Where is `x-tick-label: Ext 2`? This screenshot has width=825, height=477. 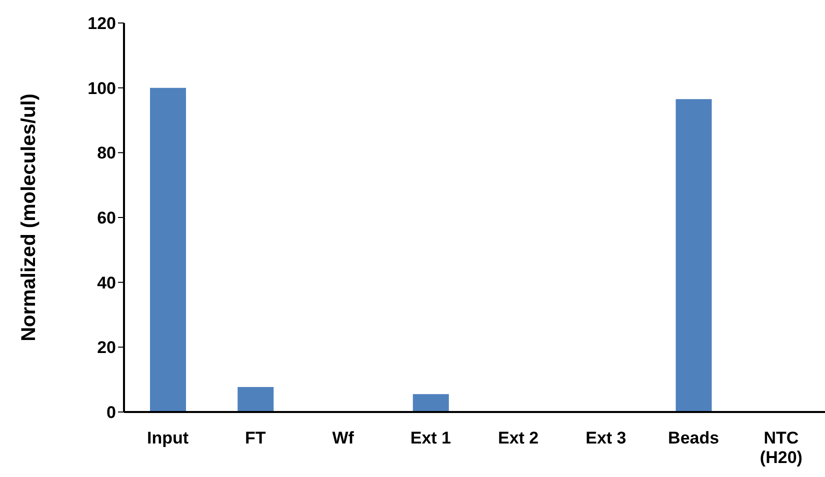
x-tick-label: Ext 2 is located at coordinates (518, 438).